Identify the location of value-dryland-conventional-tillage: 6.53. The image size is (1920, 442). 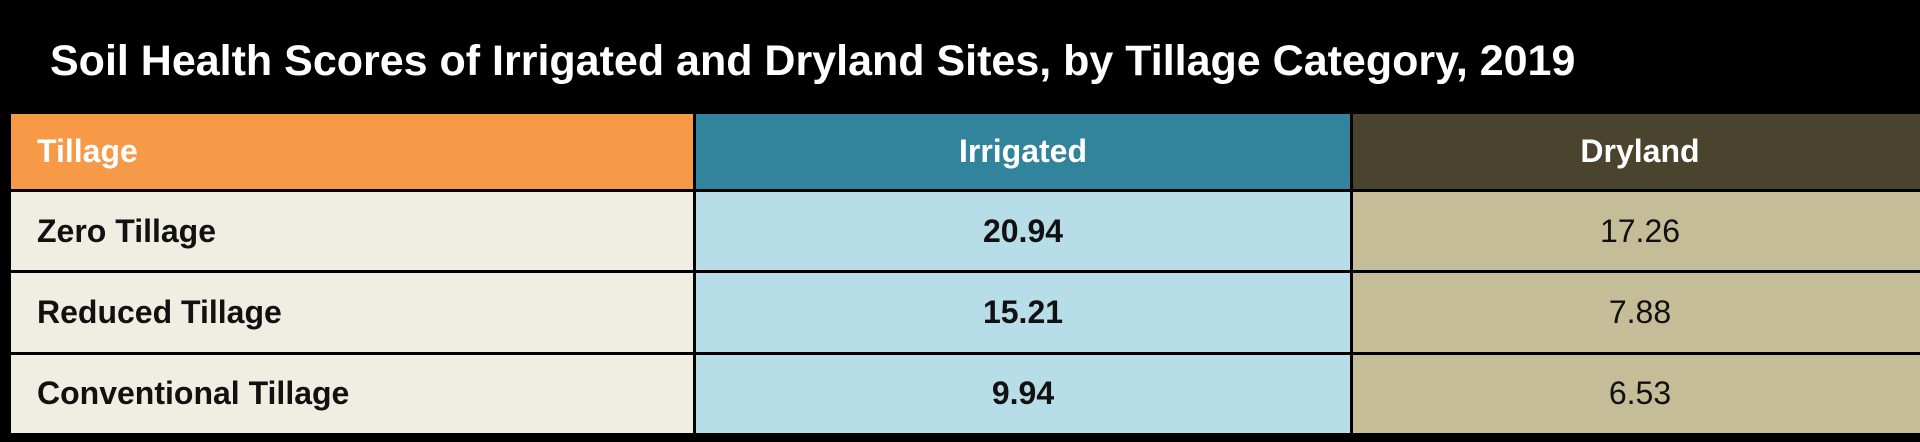
(1636, 393).